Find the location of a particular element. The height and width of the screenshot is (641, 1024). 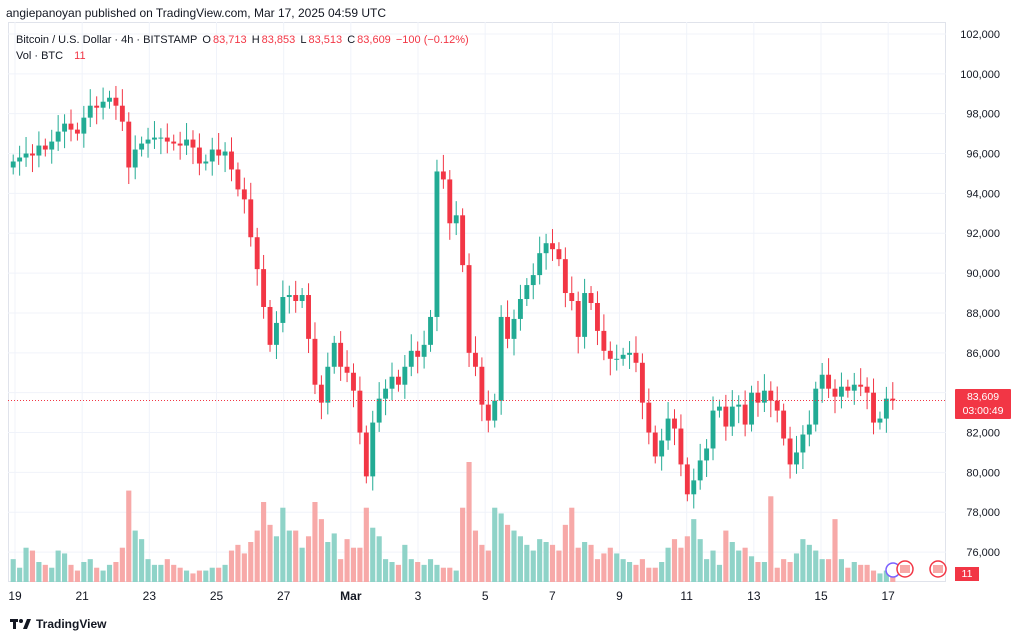

x-tick-label: Mar is located at coordinates (351, 596).